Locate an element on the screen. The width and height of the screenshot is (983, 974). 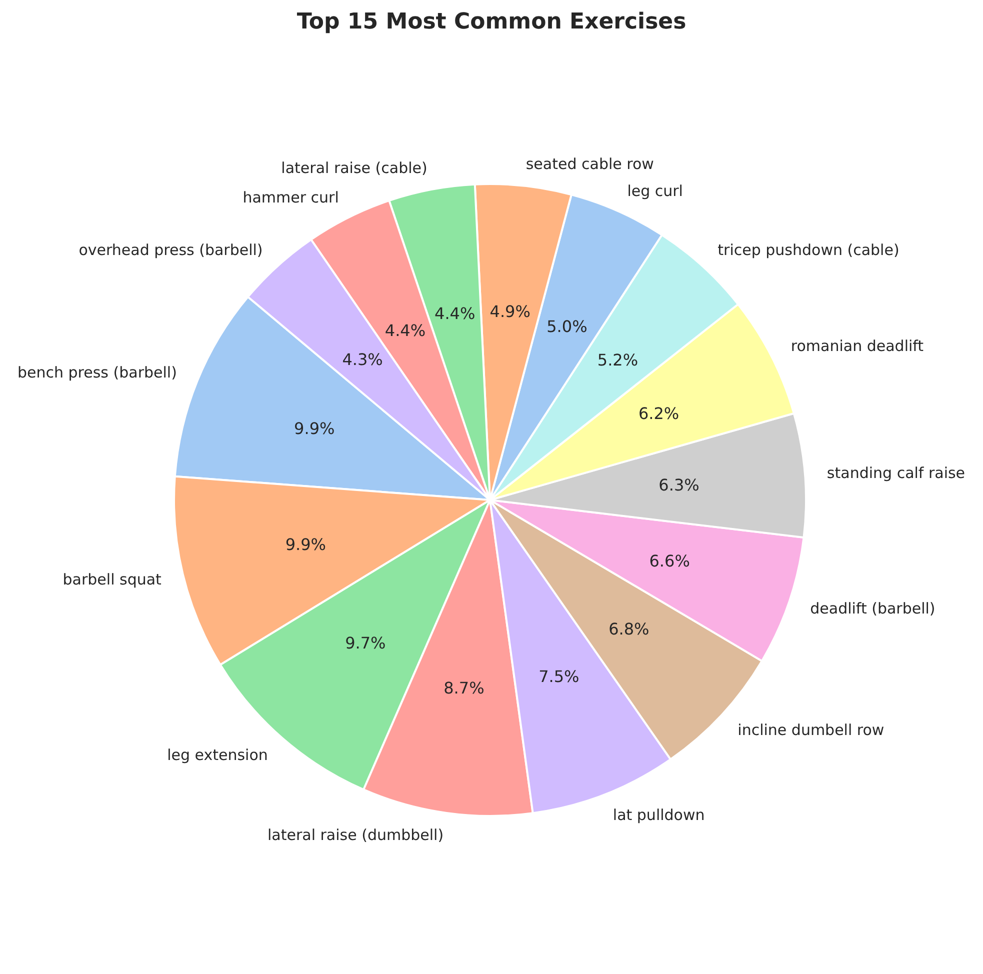
data-label: 4.3% is located at coordinates (362, 360).